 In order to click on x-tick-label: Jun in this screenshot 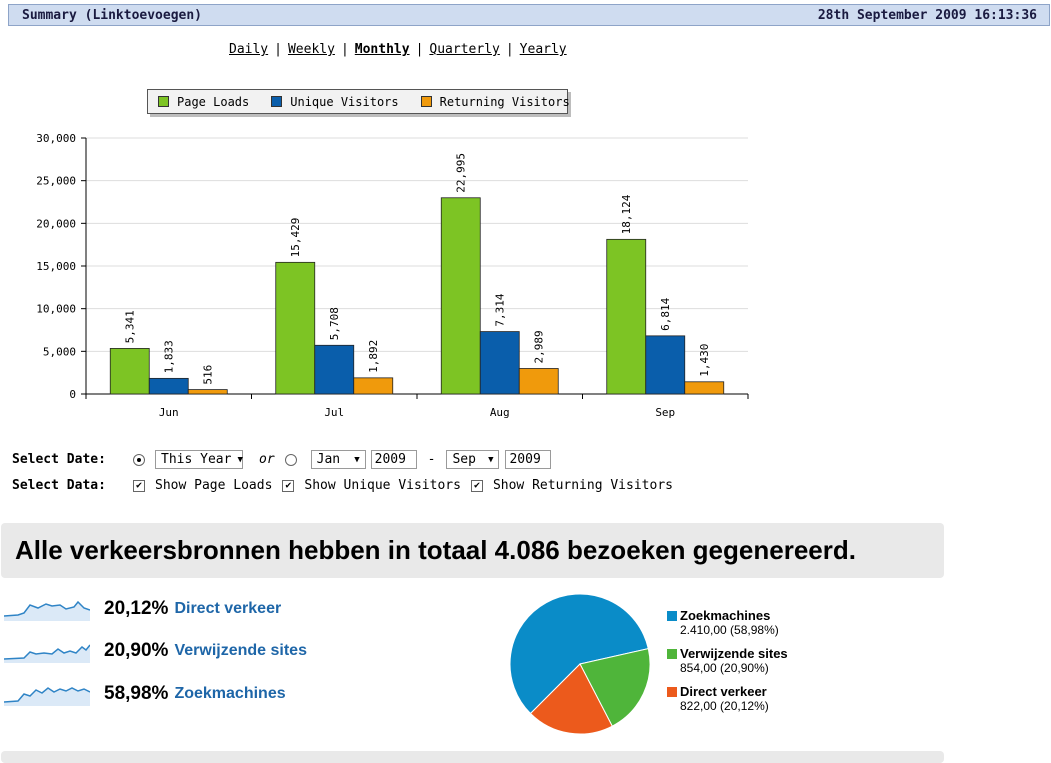, I will do `click(169, 412)`.